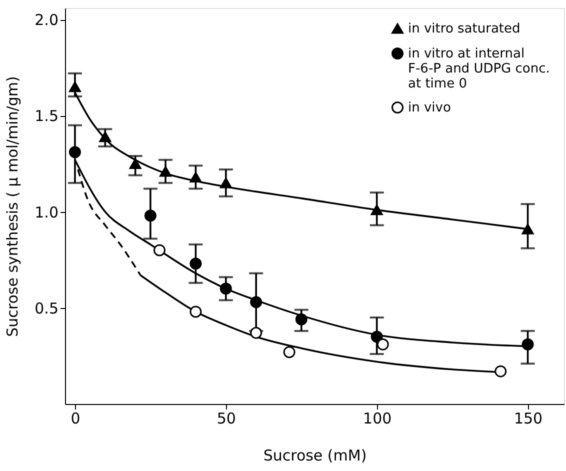  Describe the element at coordinates (46, 20) in the screenshot. I see `y-tick-label: 2.0` at that location.